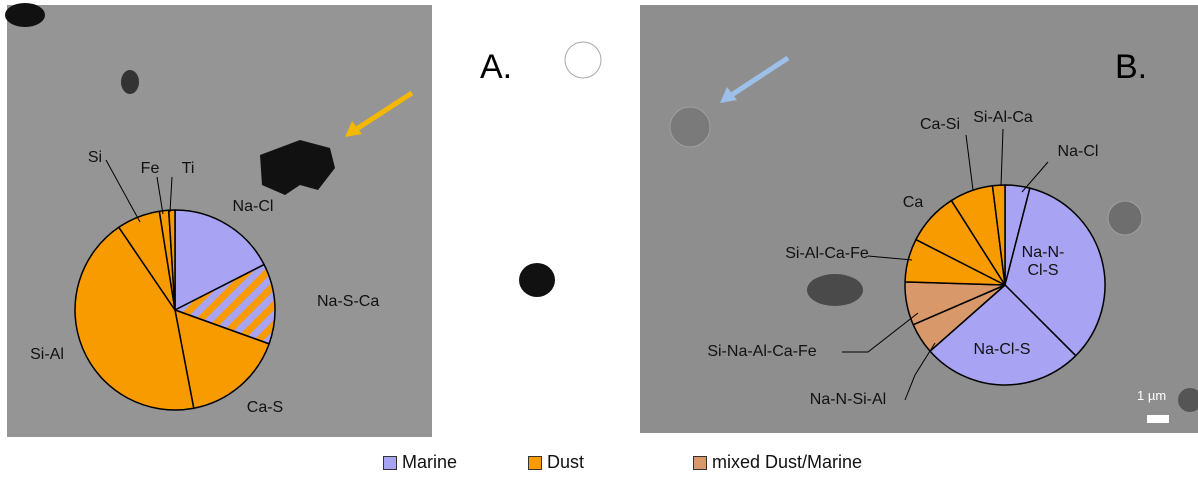 The width and height of the screenshot is (1198, 479). What do you see at coordinates (762, 351) in the screenshot?
I see `slice-label: Si-Na-Al-Ca-Fe` at bounding box center [762, 351].